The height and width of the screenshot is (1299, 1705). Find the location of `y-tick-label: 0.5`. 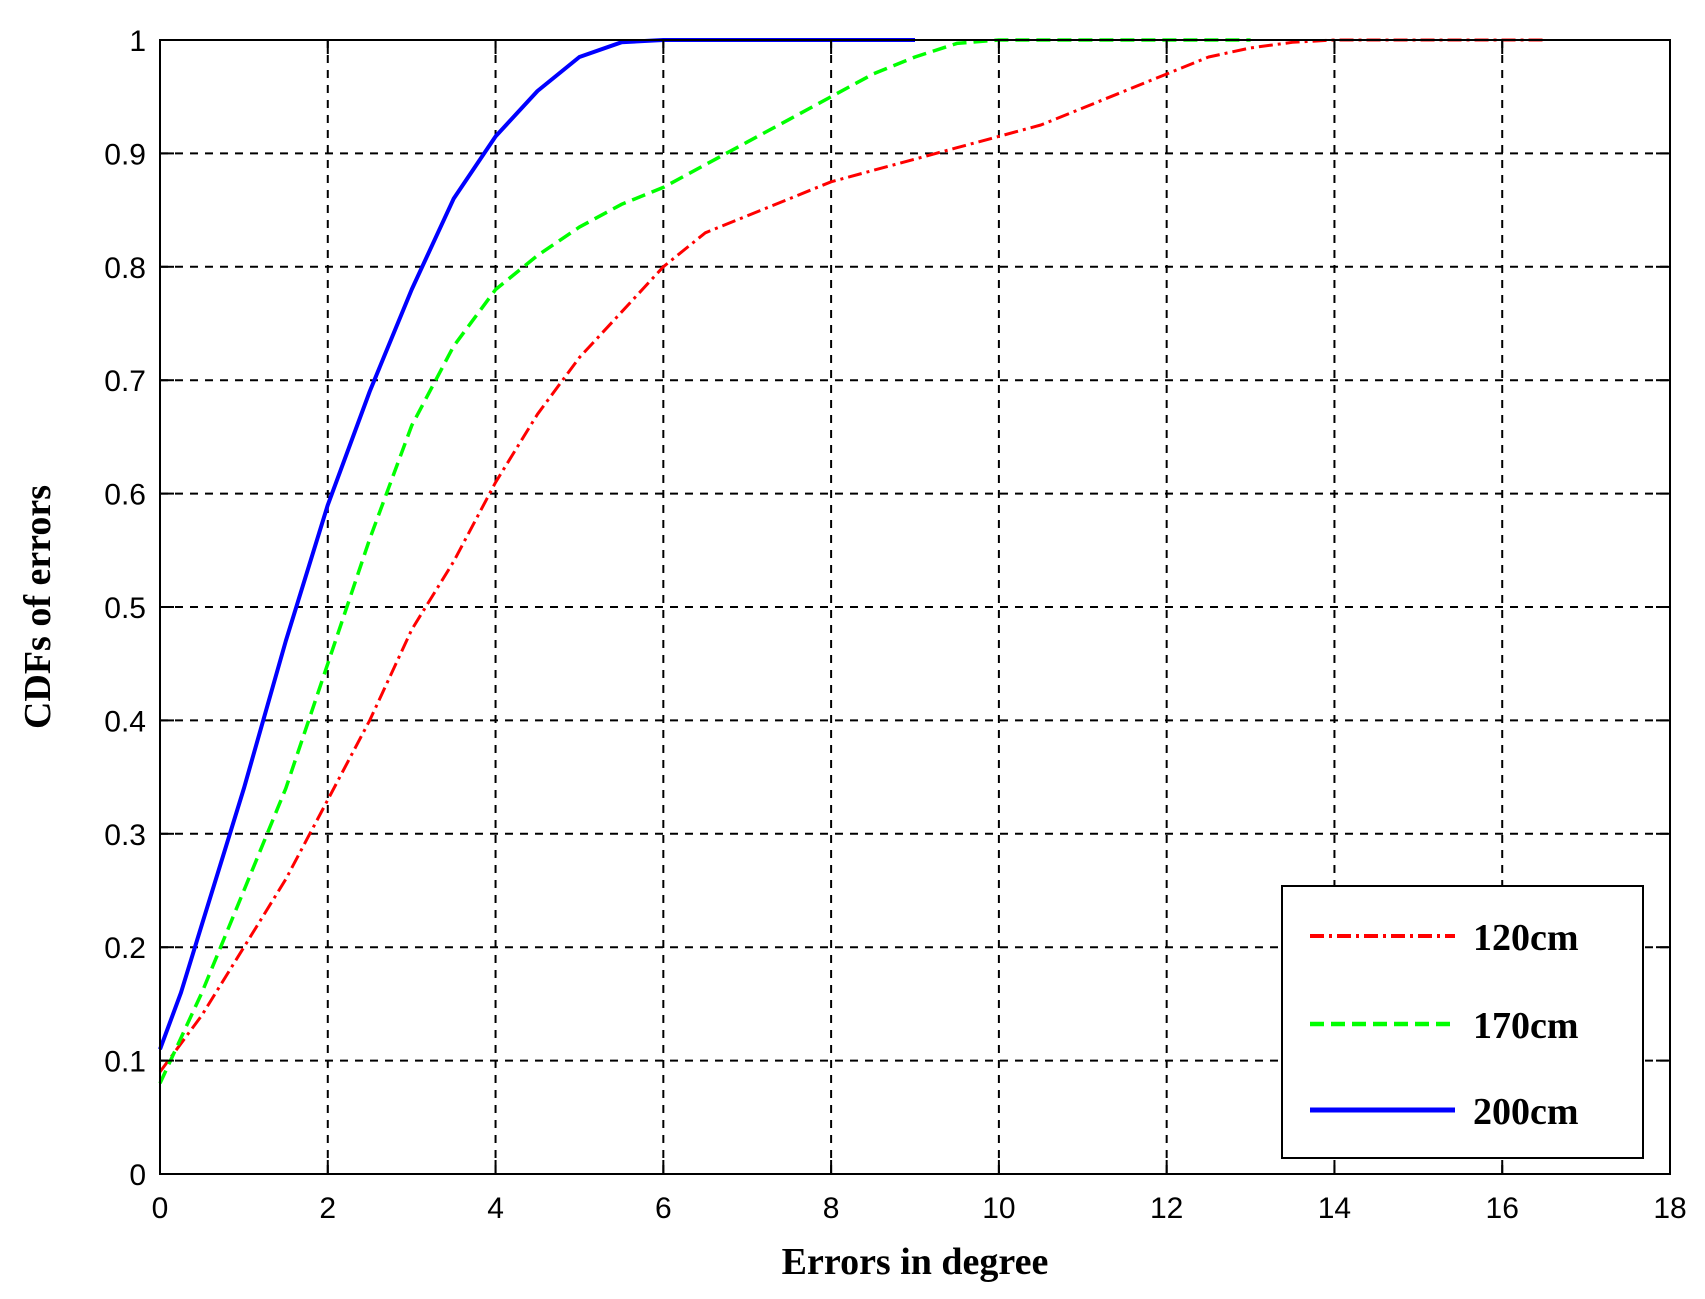

y-tick-label: 0.5 is located at coordinates (125, 608).